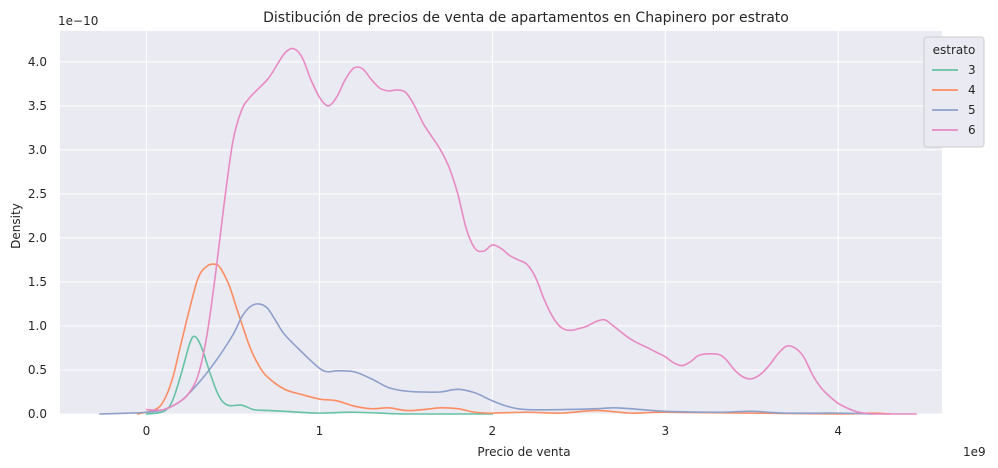 The height and width of the screenshot is (468, 998). I want to click on y-offset-label: 1e−10, so click(78, 21).